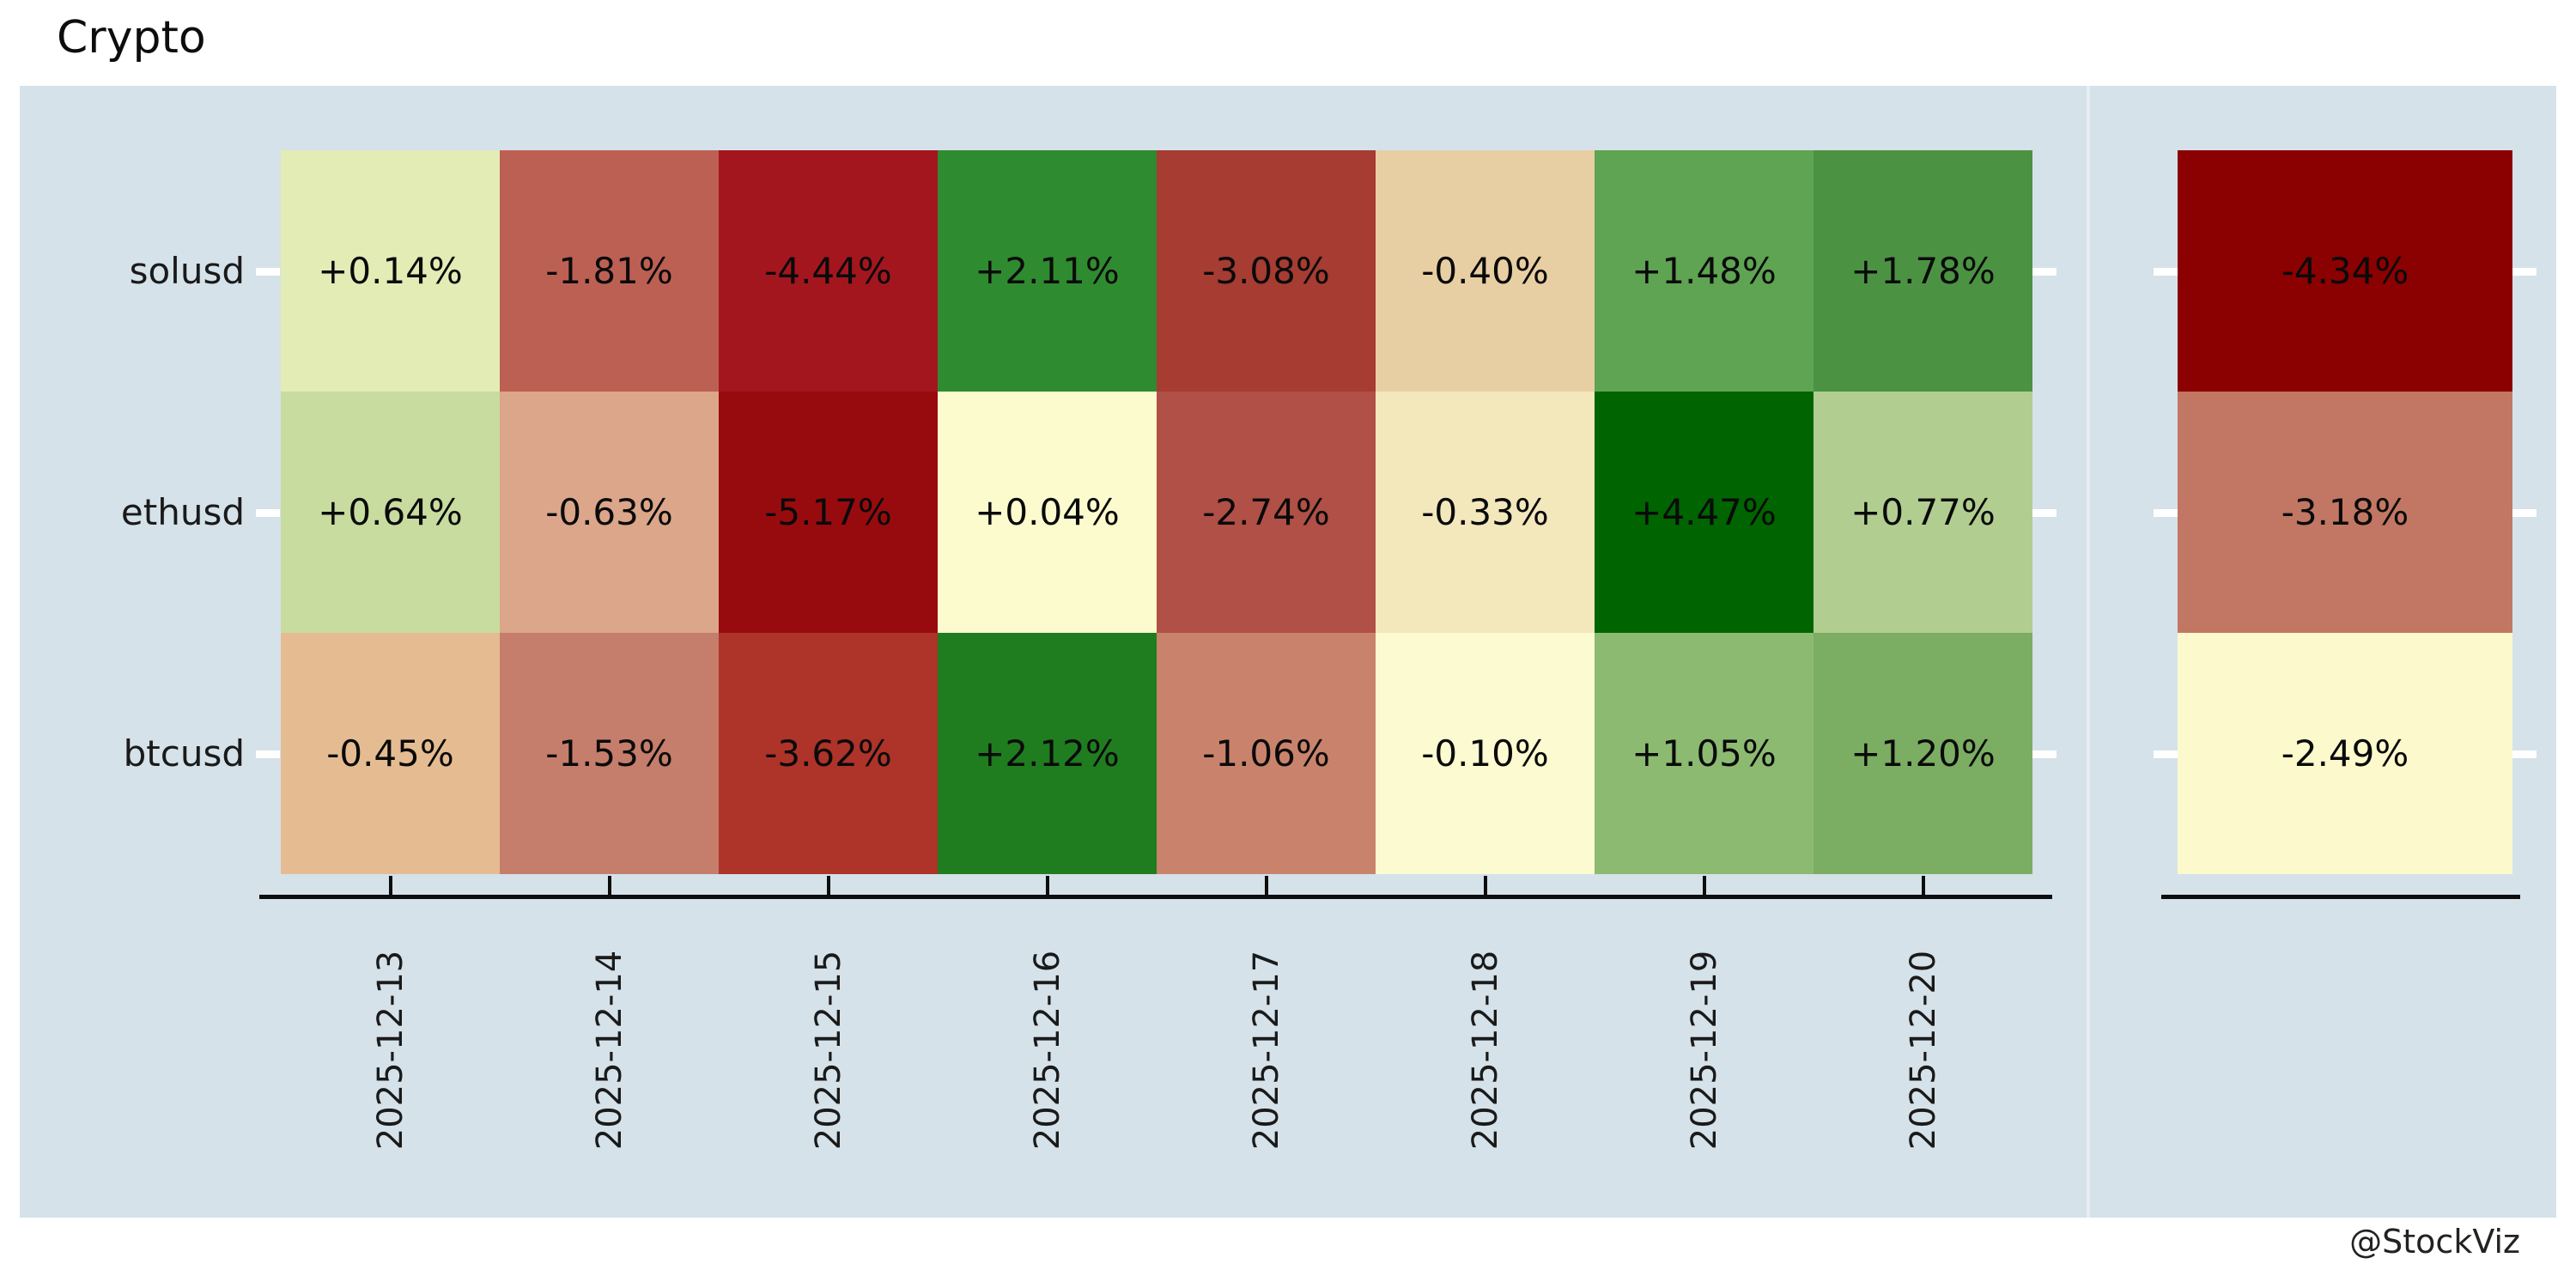 This screenshot has width=2576, height=1288. What do you see at coordinates (2434, 1242) in the screenshot?
I see `watermark: @StockViz` at bounding box center [2434, 1242].